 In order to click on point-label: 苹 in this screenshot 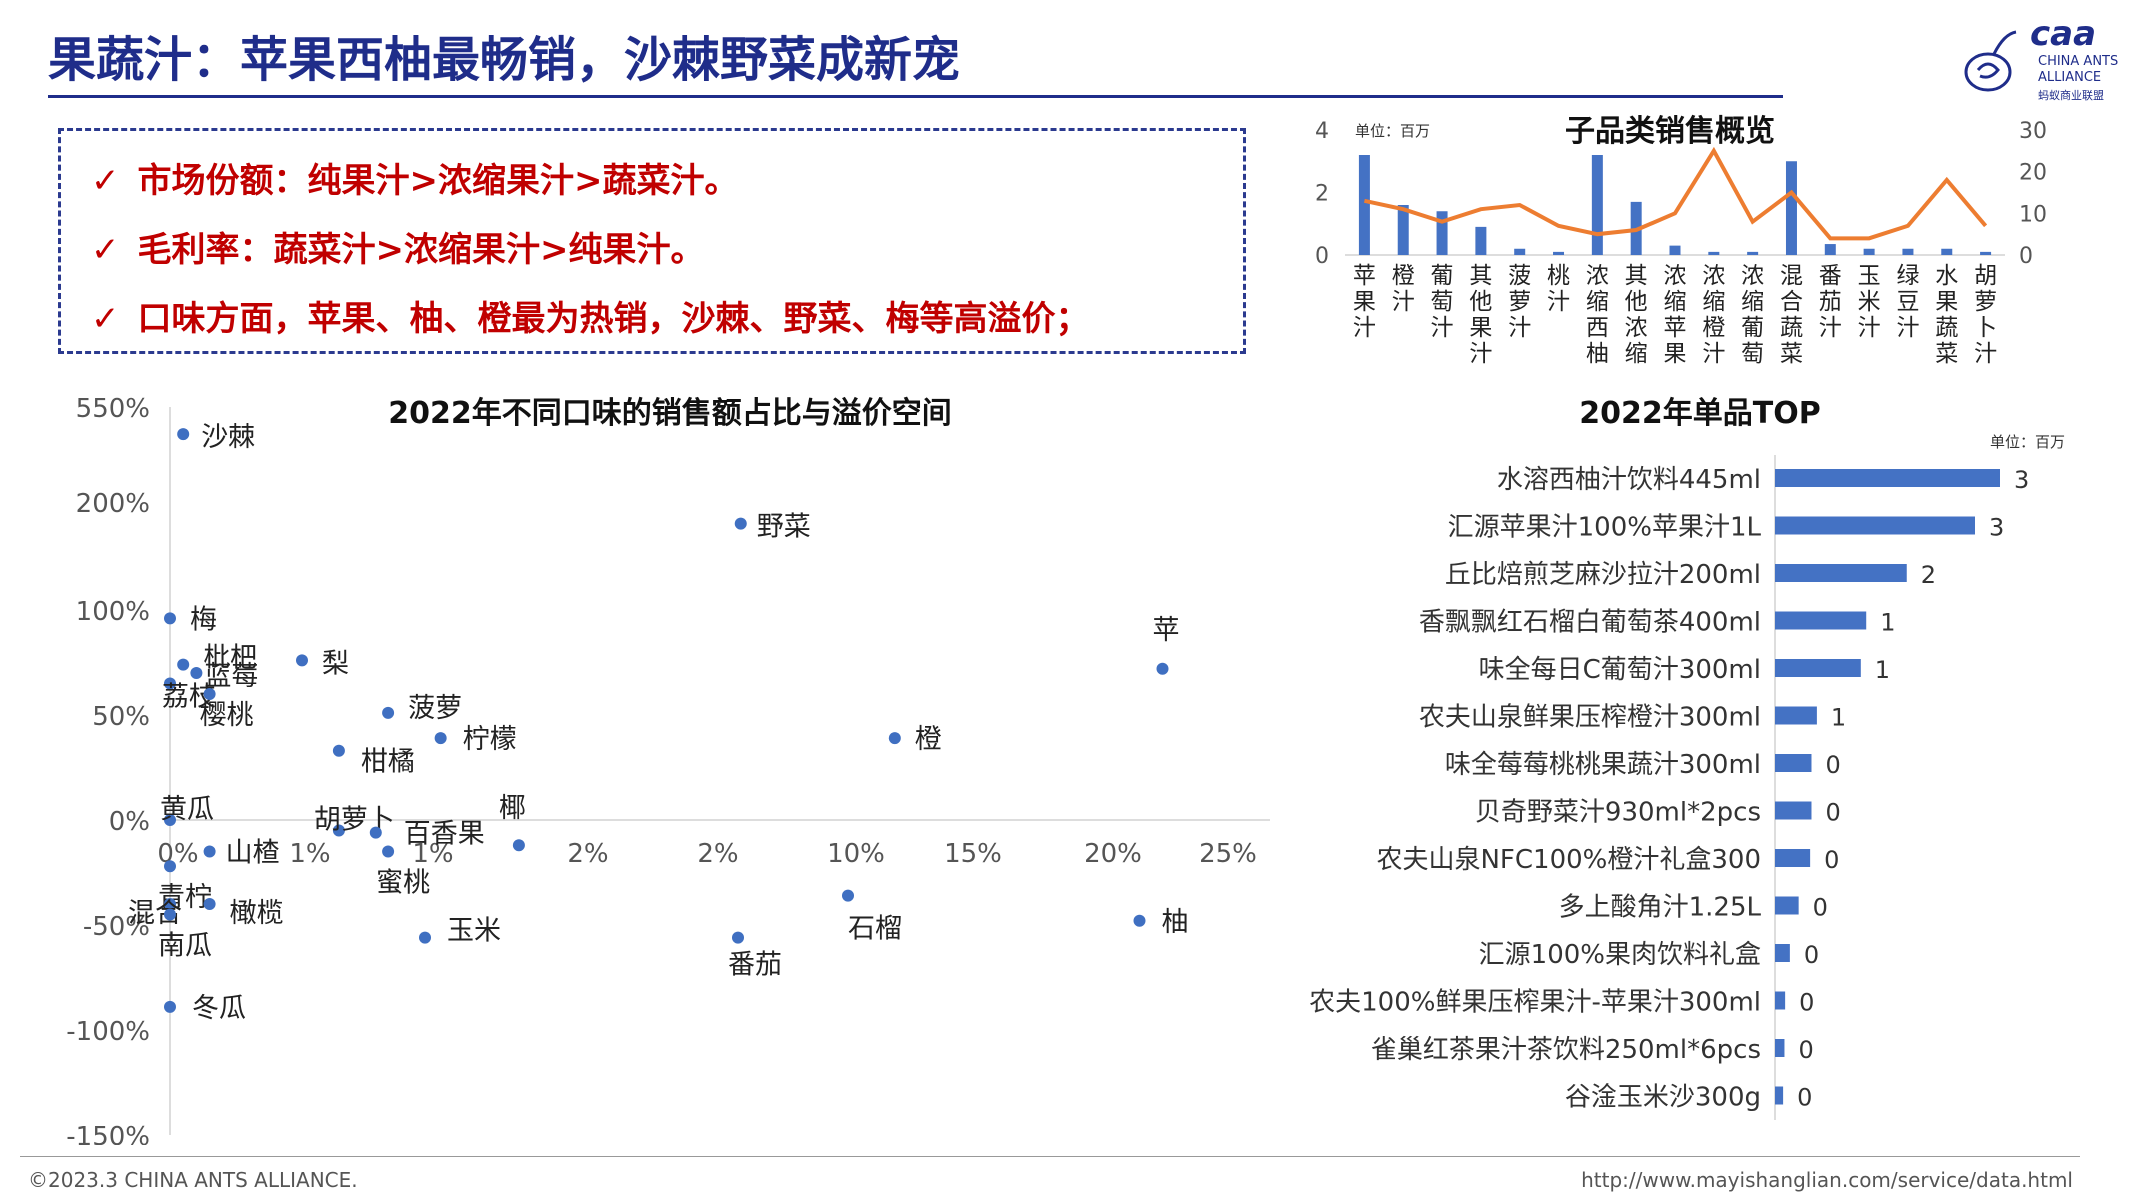, I will do `click(1166, 630)`.